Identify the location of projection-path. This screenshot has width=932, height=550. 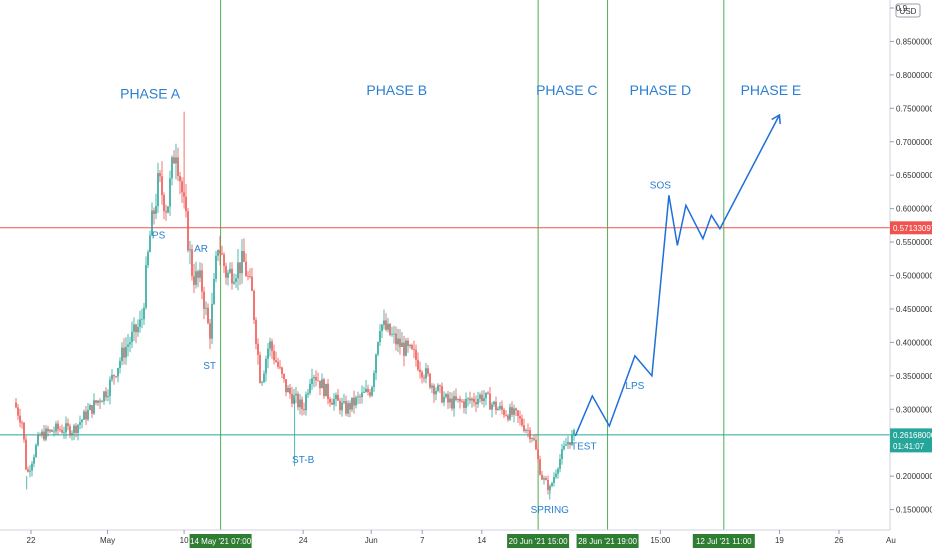
(677, 275).